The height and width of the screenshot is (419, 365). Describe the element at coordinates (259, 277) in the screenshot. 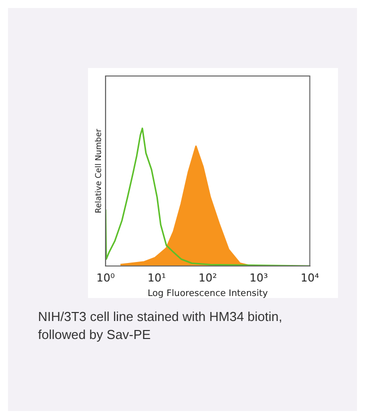

I see `x-tick-label: 10³` at that location.